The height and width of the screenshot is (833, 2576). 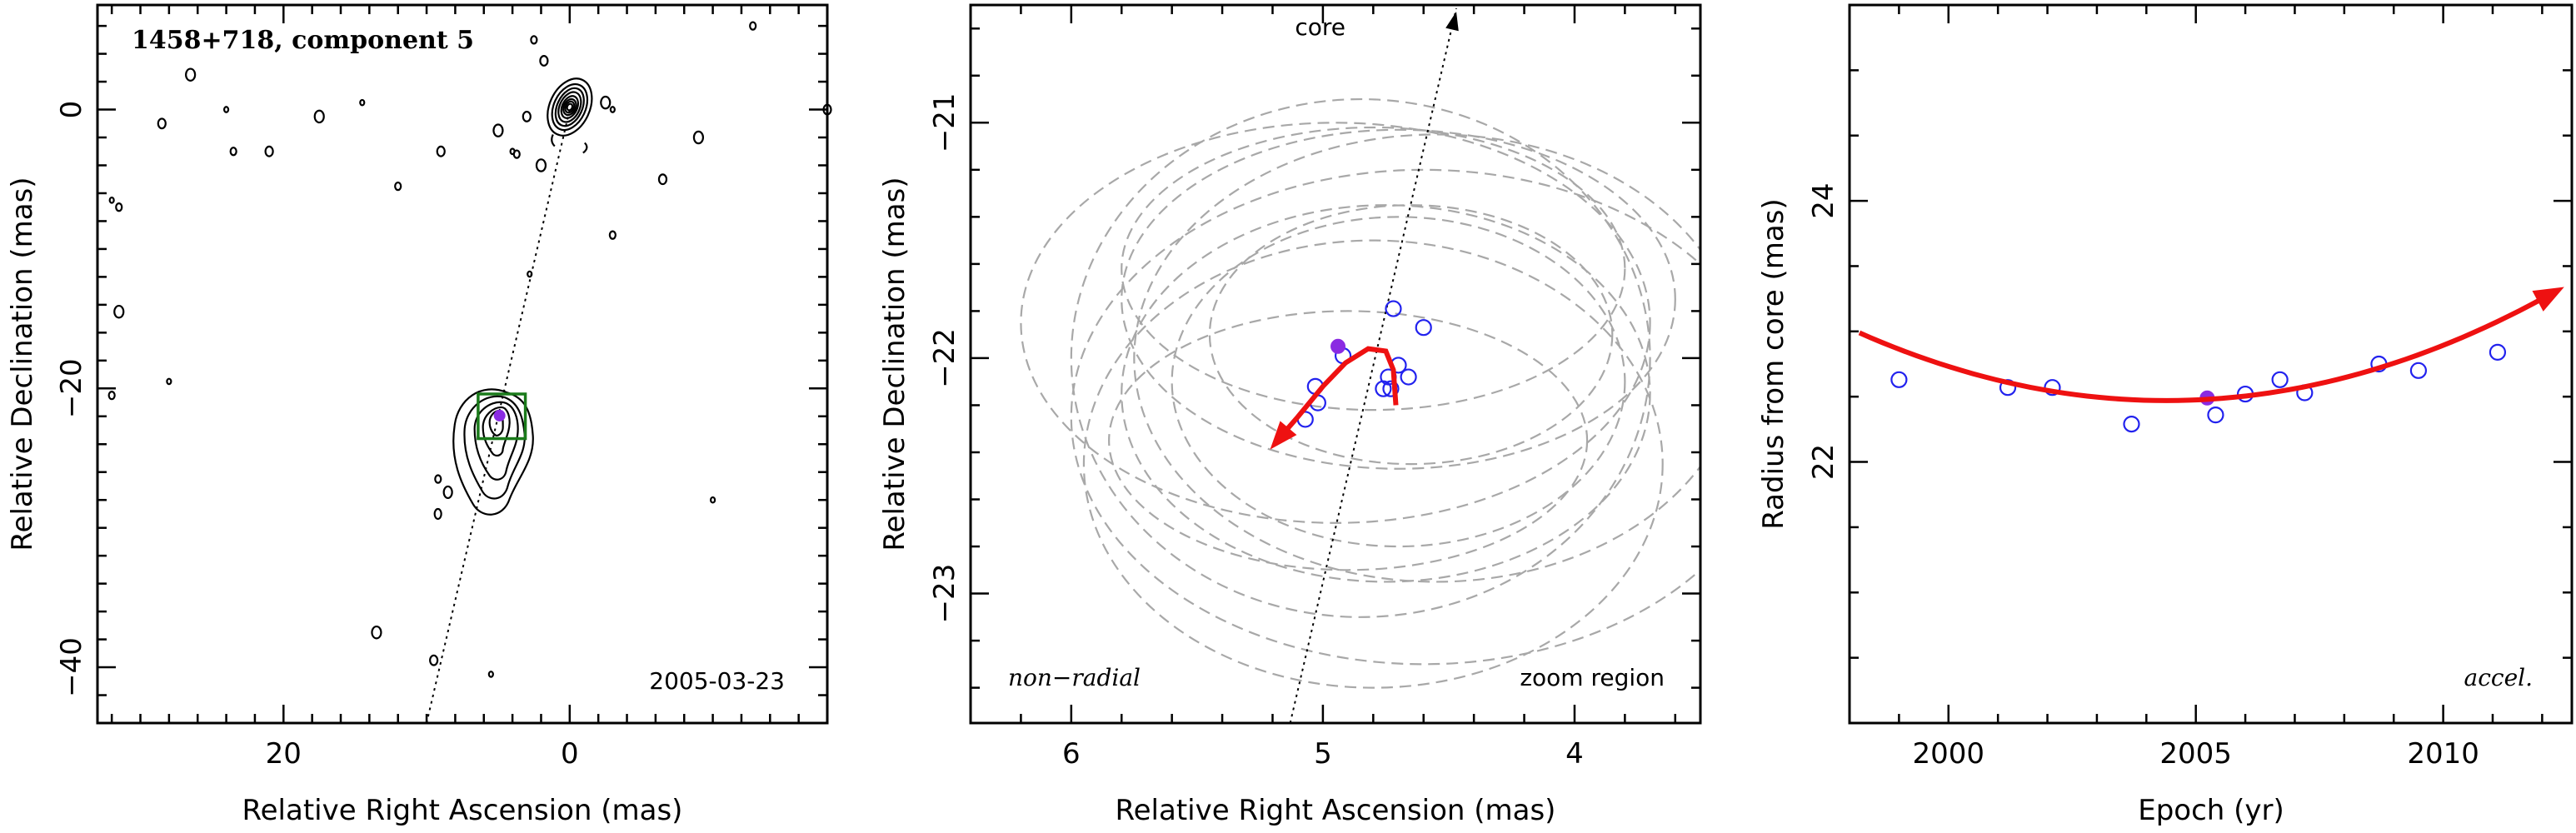 I want to click on zoom-fit-trajectory, so click(x=1336, y=395).